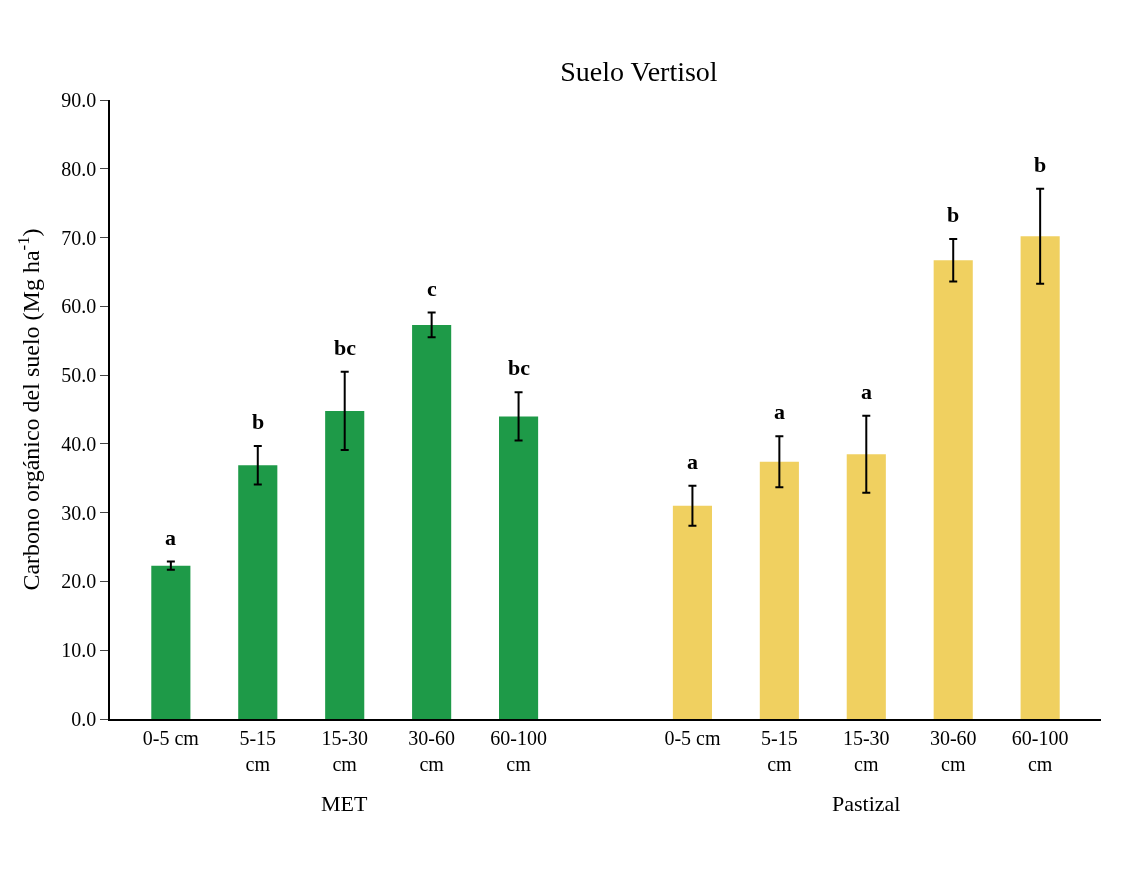 Image resolution: width=1141 pixels, height=879 pixels. Describe the element at coordinates (79, 375) in the screenshot. I see `y-tick-label: 50.0` at that location.